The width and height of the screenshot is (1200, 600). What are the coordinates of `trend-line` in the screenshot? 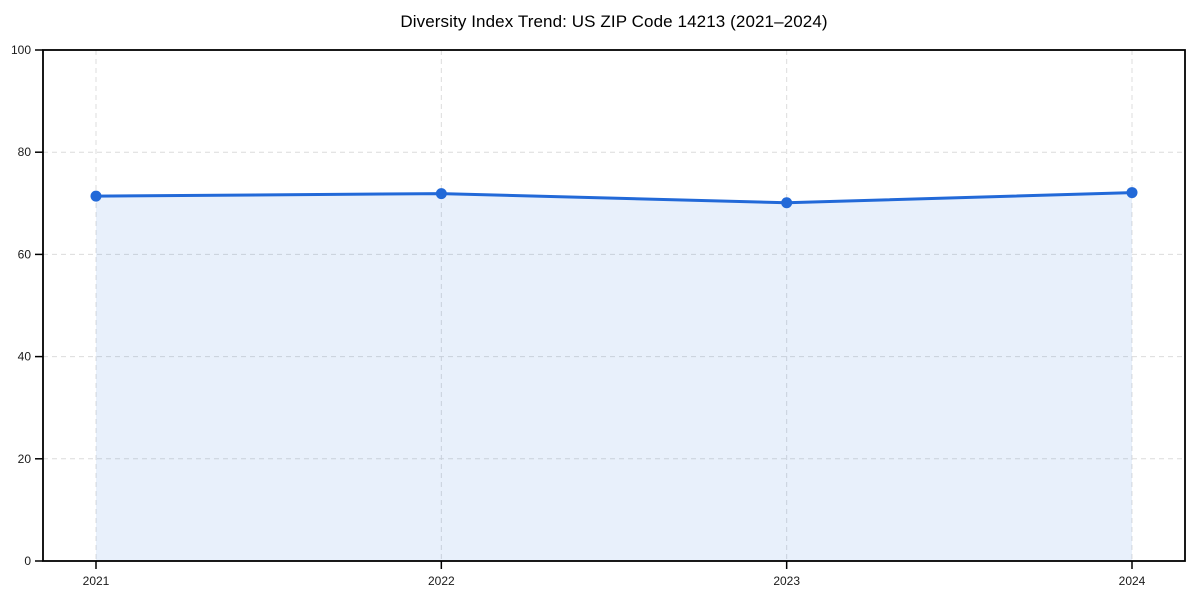 It's located at (614, 198).